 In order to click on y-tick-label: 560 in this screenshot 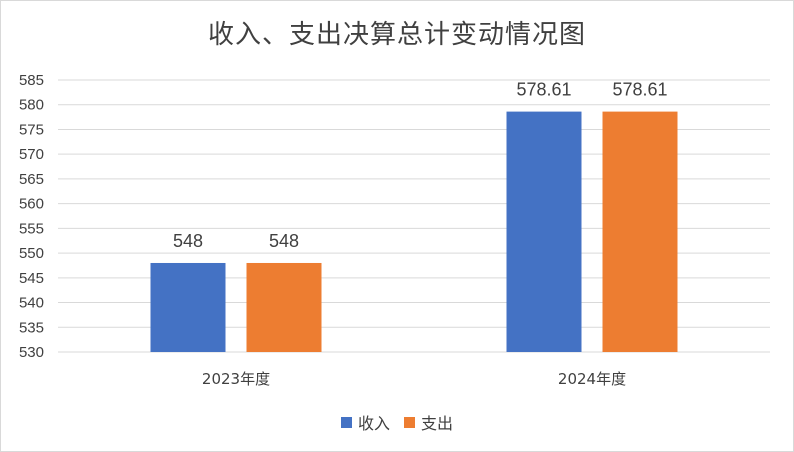, I will do `click(31, 204)`.